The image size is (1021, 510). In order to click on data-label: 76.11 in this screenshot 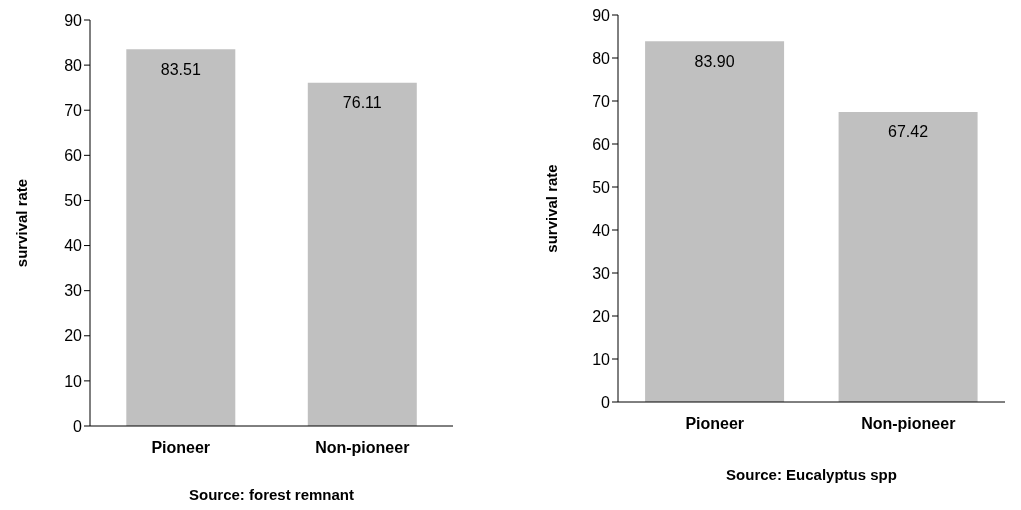, I will do `click(362, 103)`.